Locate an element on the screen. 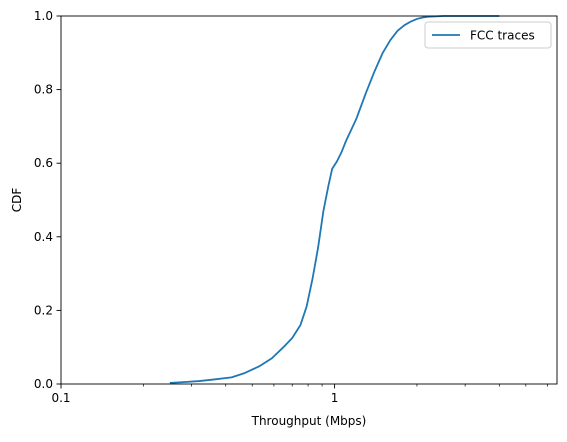 The height and width of the screenshot is (442, 567). x-tick-label: 0.1 is located at coordinates (60, 398).